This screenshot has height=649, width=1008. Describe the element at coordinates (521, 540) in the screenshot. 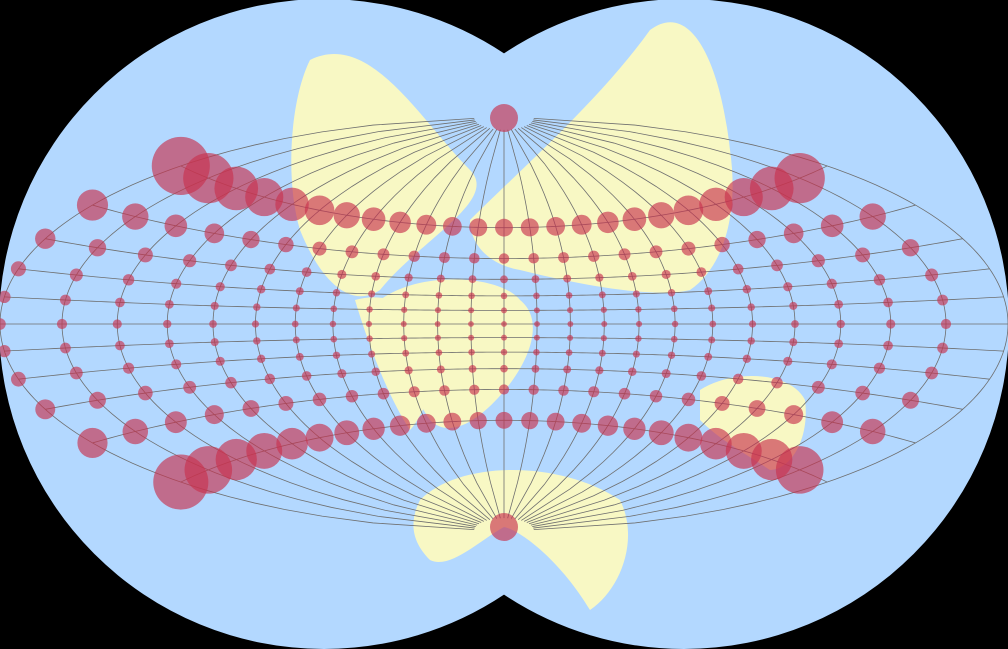

I see `land-antarctica` at that location.